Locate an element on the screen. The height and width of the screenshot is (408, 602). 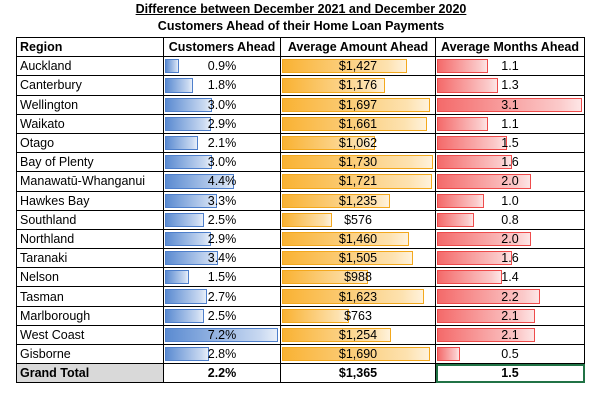
table-row: Bay of Plenty 3.0% $1,730 1.6 is located at coordinates (300, 162).